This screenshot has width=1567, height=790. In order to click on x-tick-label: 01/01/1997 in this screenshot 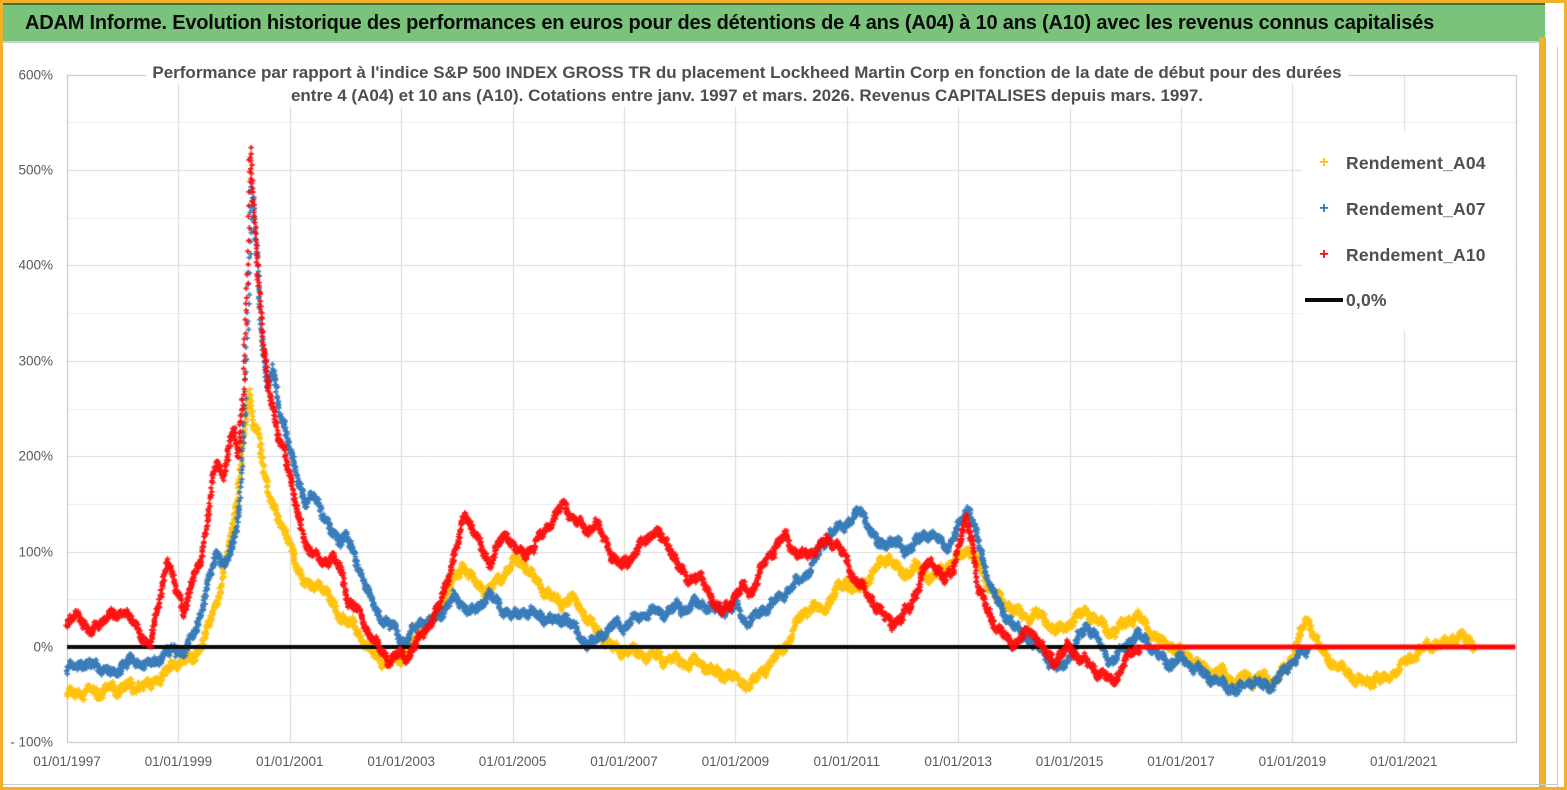, I will do `click(67, 761)`.